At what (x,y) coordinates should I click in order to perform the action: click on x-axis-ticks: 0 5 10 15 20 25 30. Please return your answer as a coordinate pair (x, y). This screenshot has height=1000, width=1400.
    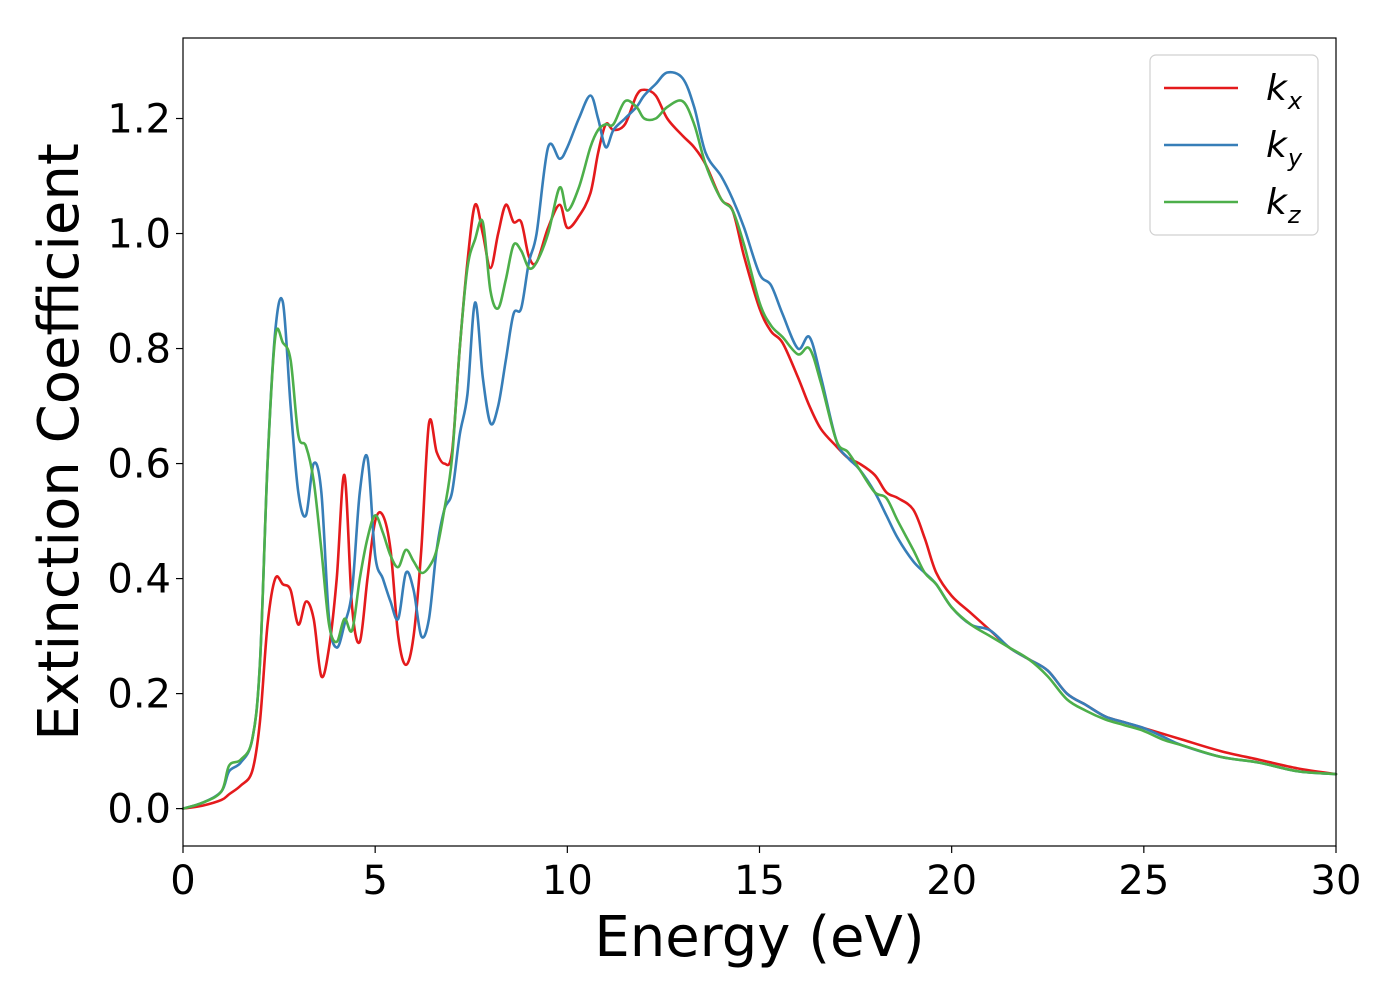
    Looking at the image, I should click on (765, 875).